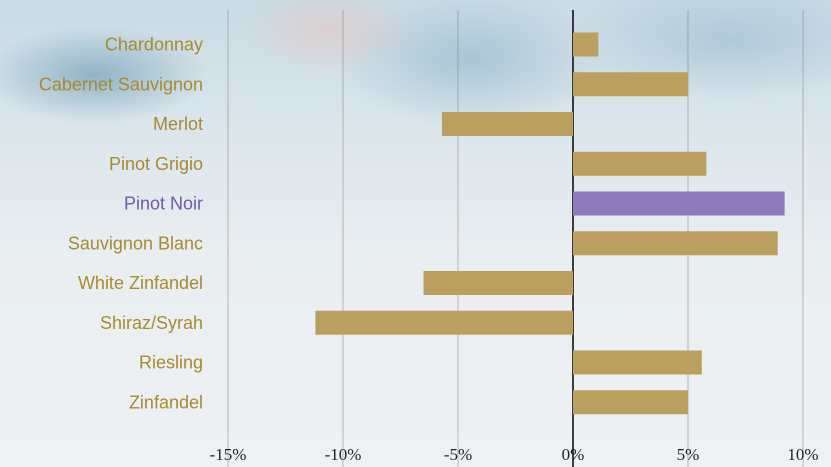 This screenshot has width=831, height=467. What do you see at coordinates (458, 454) in the screenshot?
I see `x-tick-label: -5%` at bounding box center [458, 454].